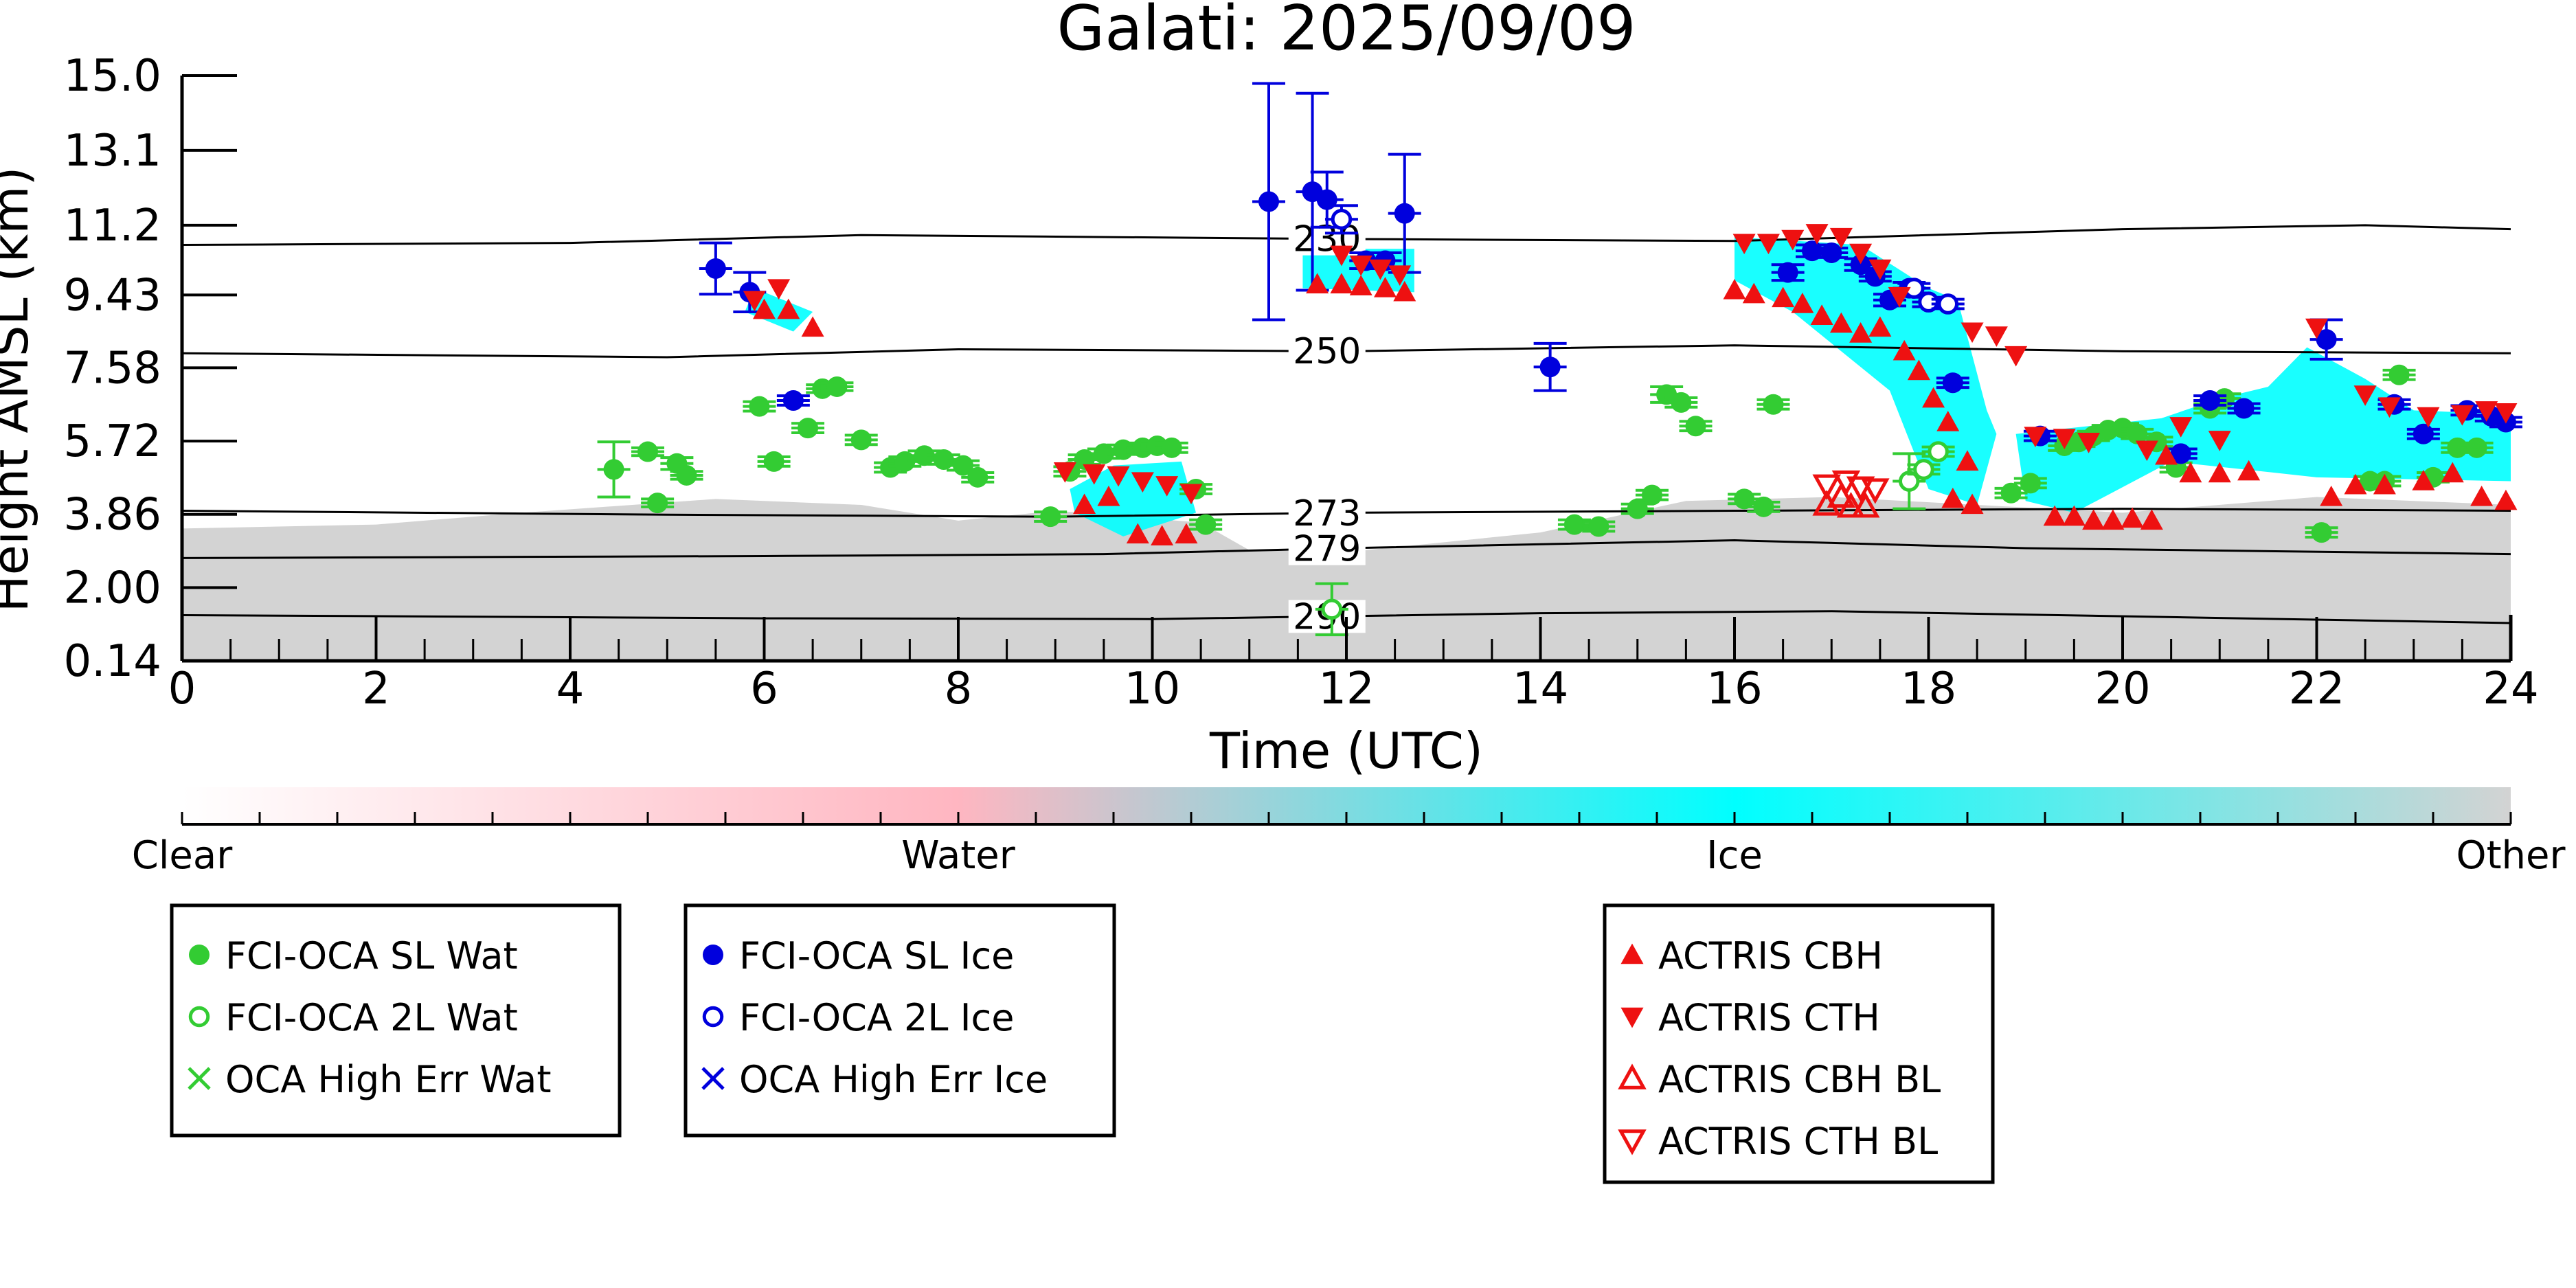  What do you see at coordinates (1770, 956) in the screenshot?
I see `legend-label: ACTRIS CBH` at bounding box center [1770, 956].